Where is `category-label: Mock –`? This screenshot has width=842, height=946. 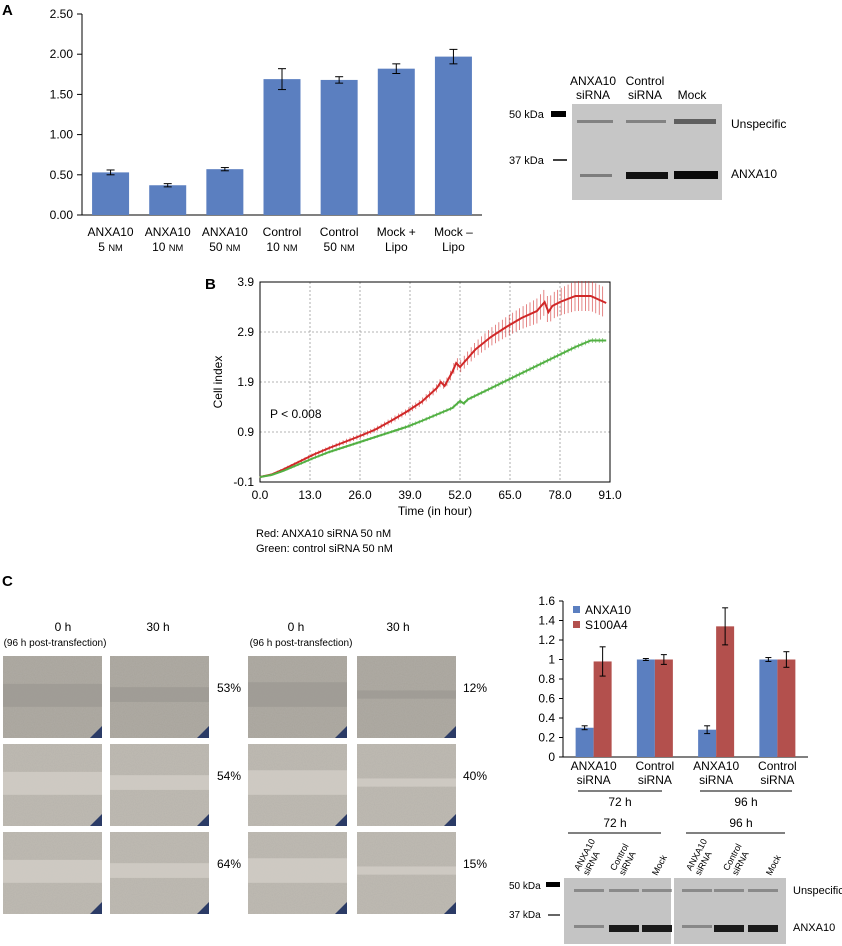
category-label: Mock – is located at coordinates (453, 232).